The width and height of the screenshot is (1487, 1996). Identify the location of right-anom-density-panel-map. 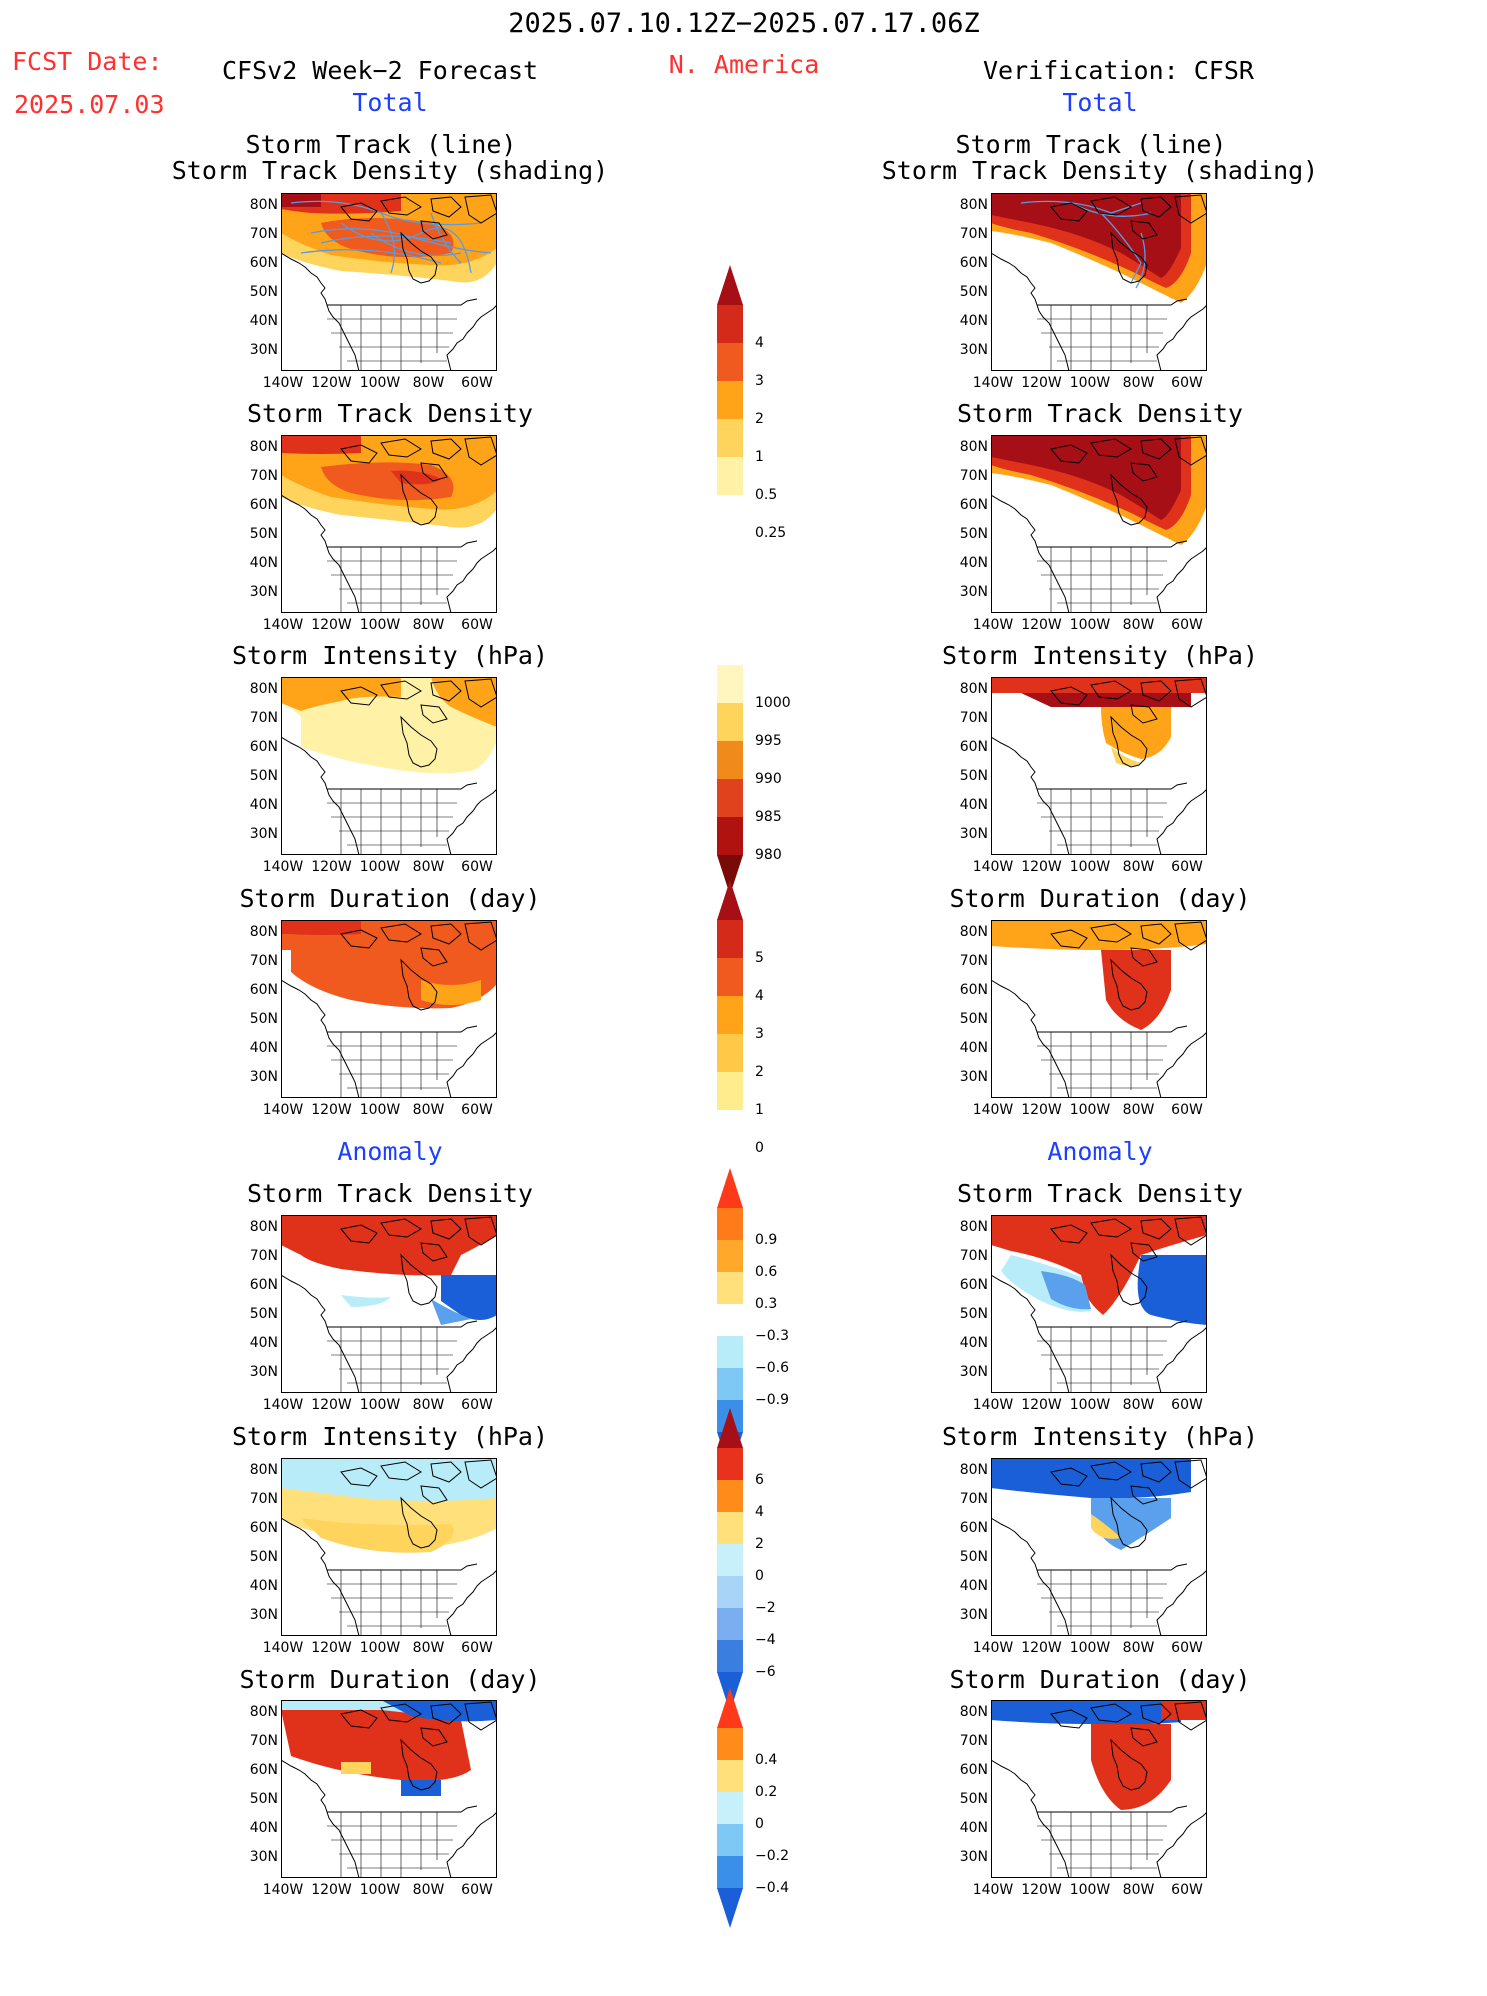
(1099, 1304).